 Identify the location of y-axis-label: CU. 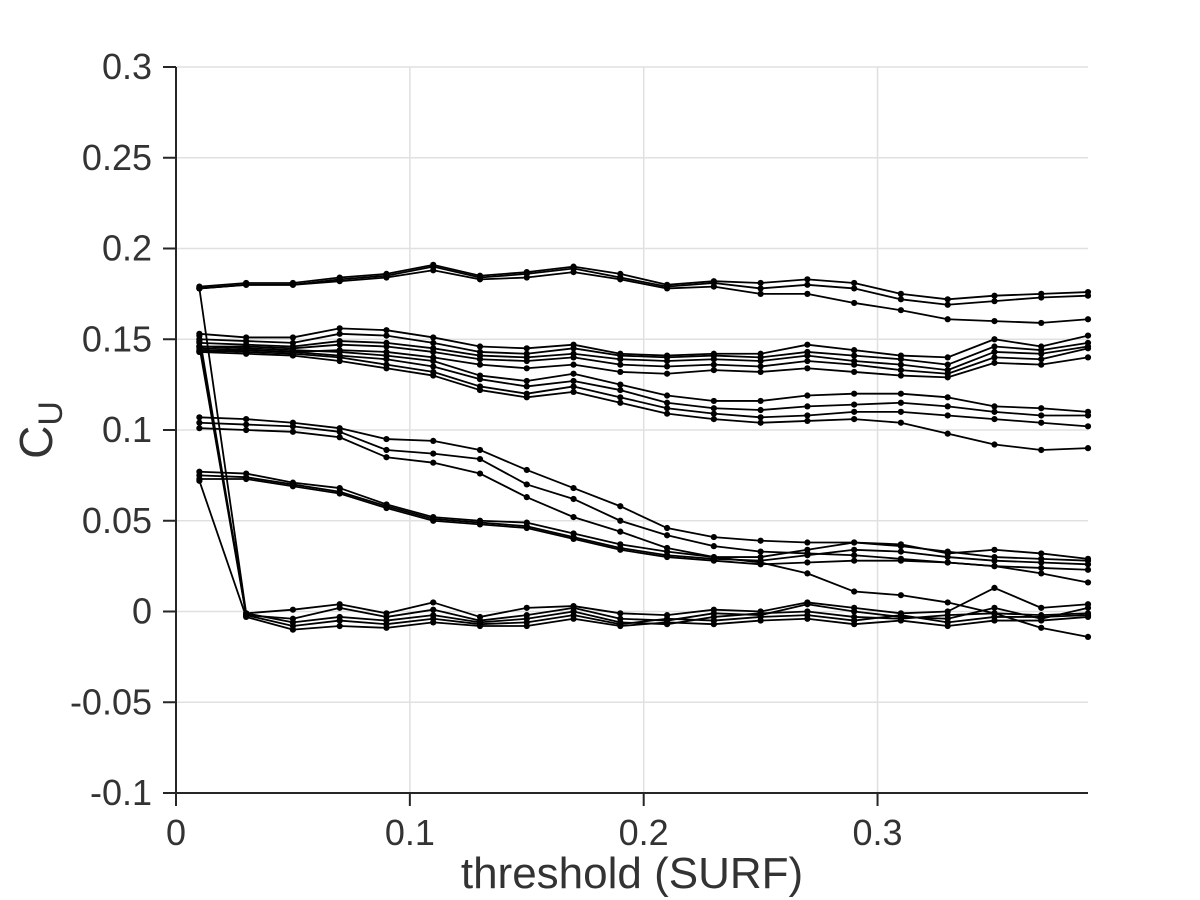
(40, 430).